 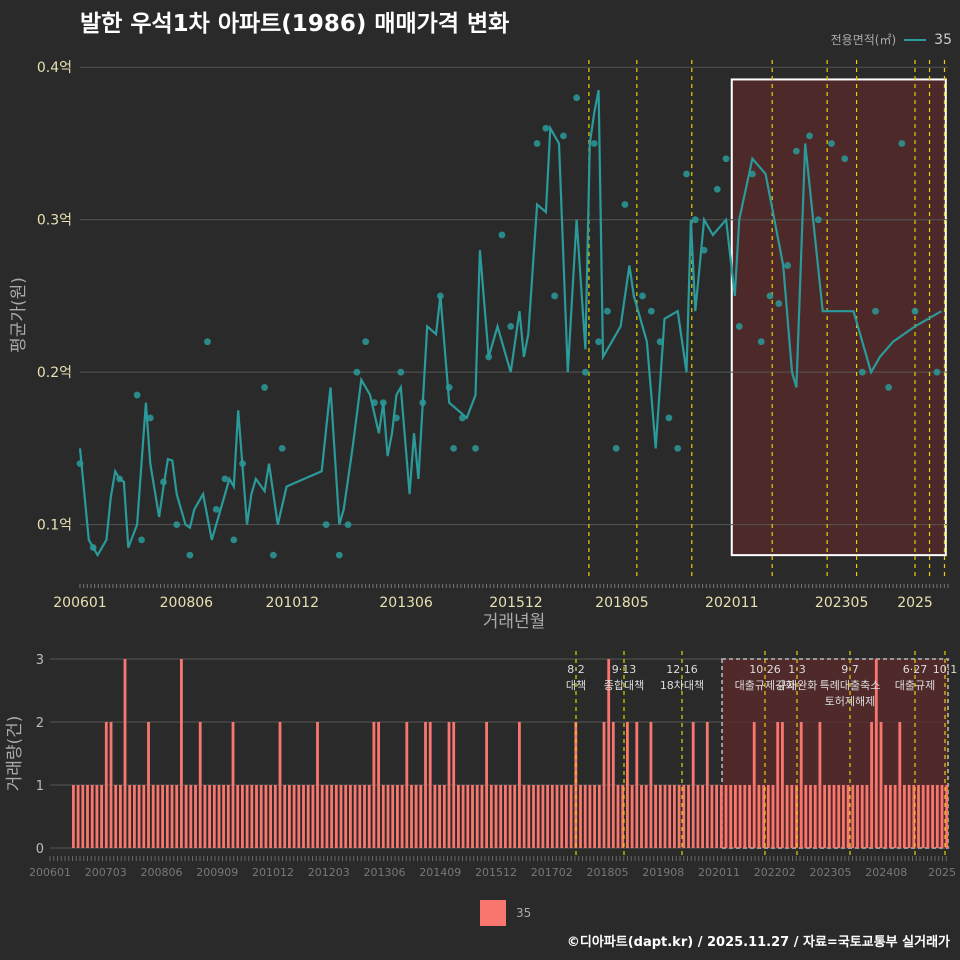 What do you see at coordinates (40, 723) in the screenshot?
I see `bar-y-tick-label: 2` at bounding box center [40, 723].